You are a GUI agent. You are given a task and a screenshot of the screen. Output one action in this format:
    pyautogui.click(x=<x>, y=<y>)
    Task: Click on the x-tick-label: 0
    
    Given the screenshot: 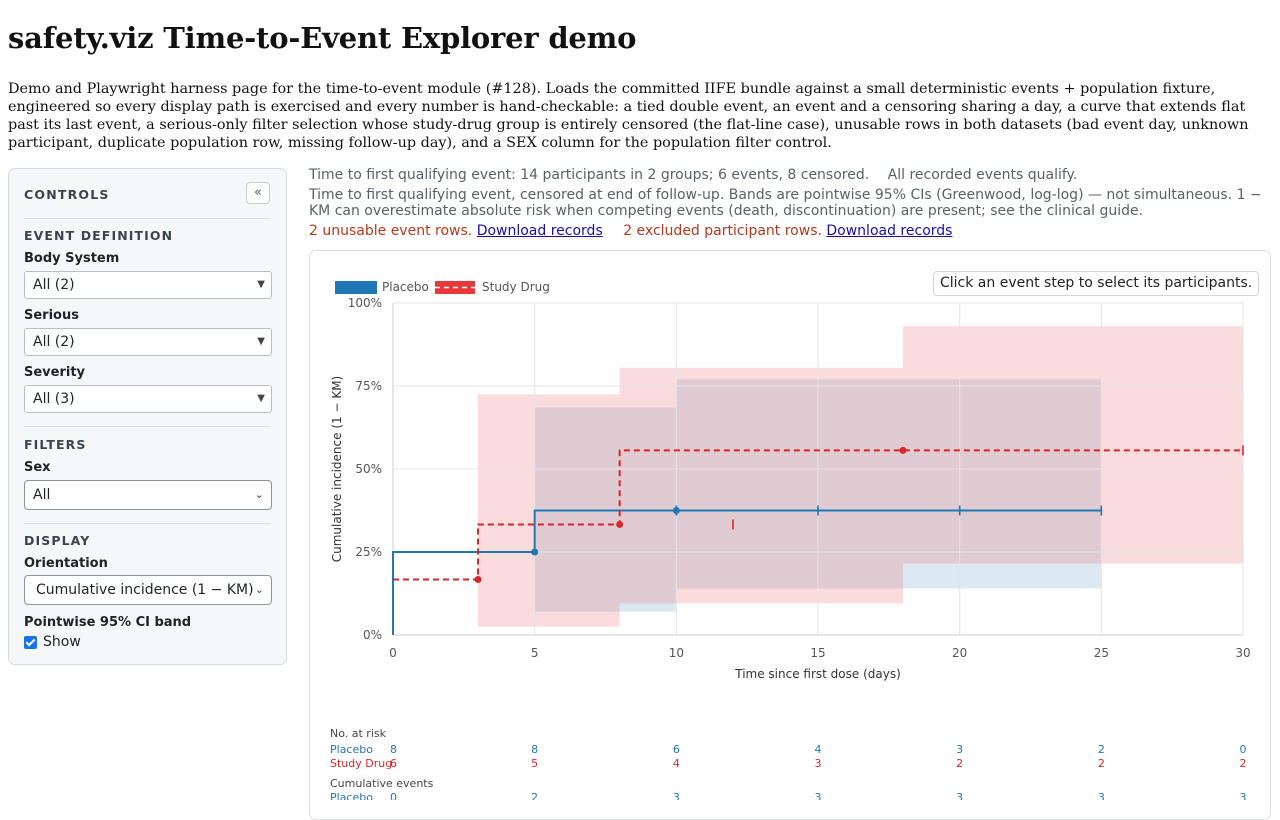 What is the action you would take?
    pyautogui.click(x=393, y=653)
    